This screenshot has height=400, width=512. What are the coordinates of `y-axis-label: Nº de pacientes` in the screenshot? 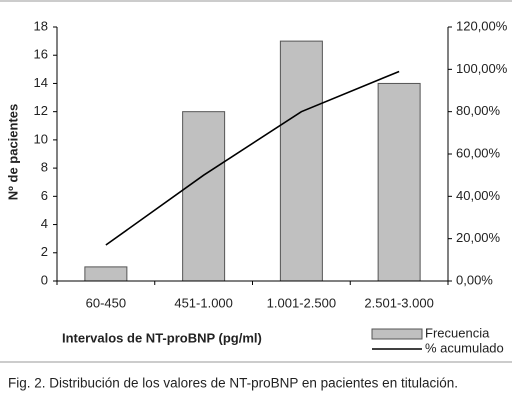 It's located at (12, 152).